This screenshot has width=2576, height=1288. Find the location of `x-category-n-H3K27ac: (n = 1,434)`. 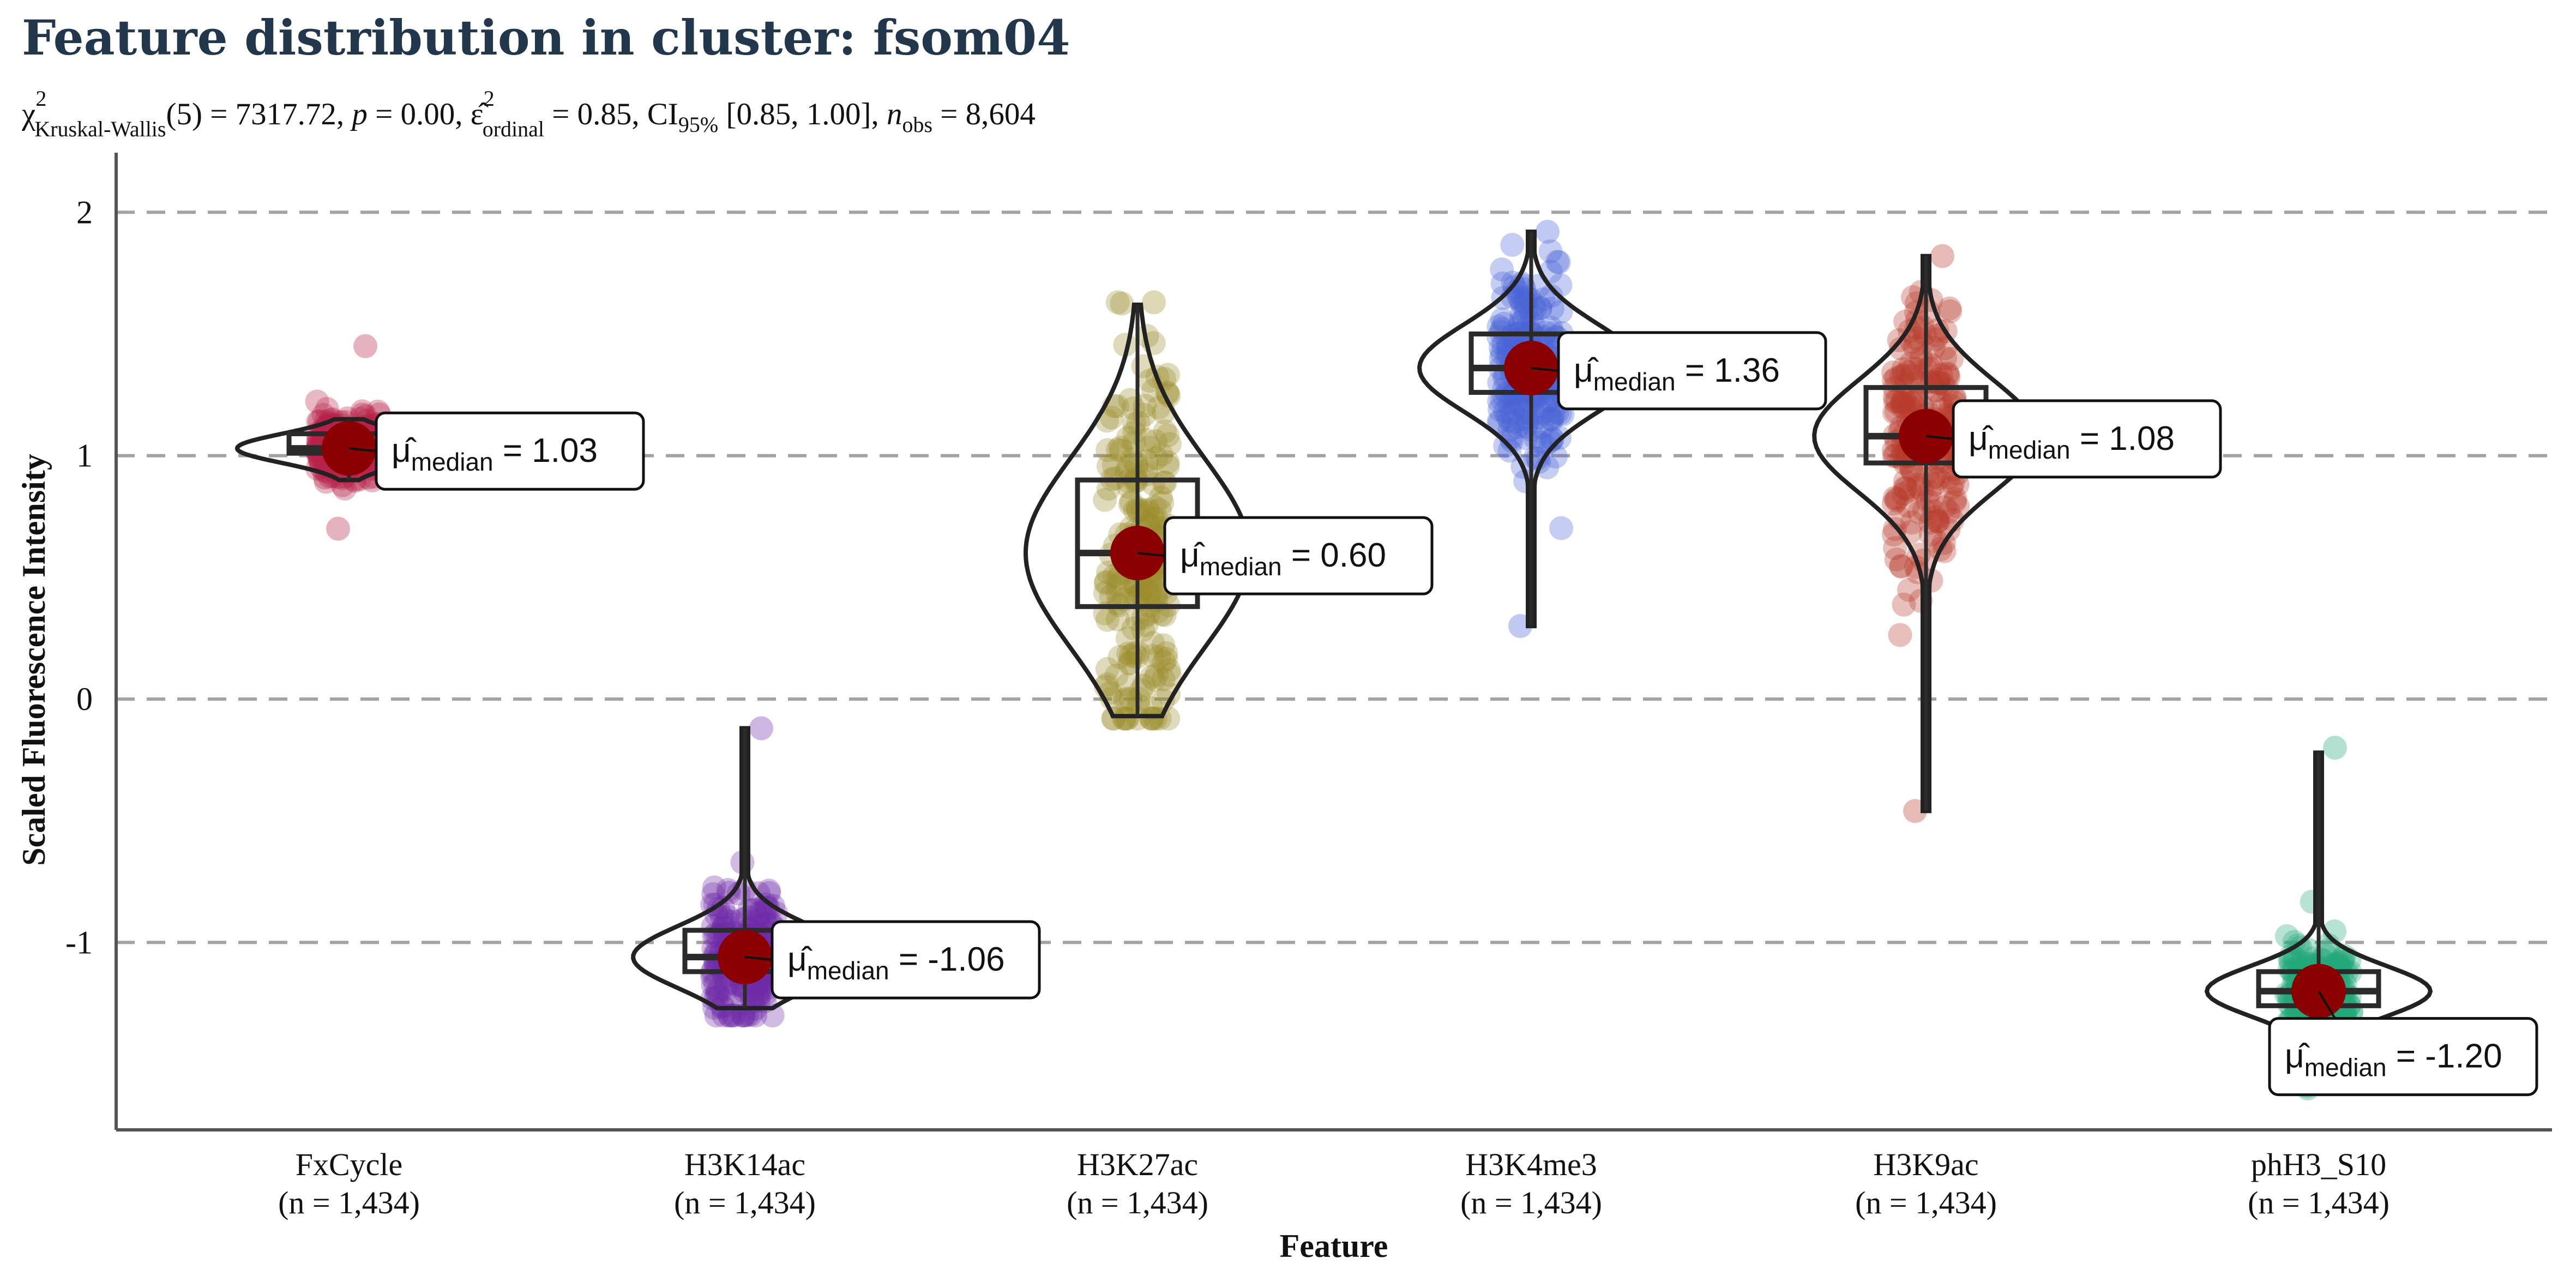

x-category-n-H3K27ac: (n = 1,434) is located at coordinates (1137, 1202).